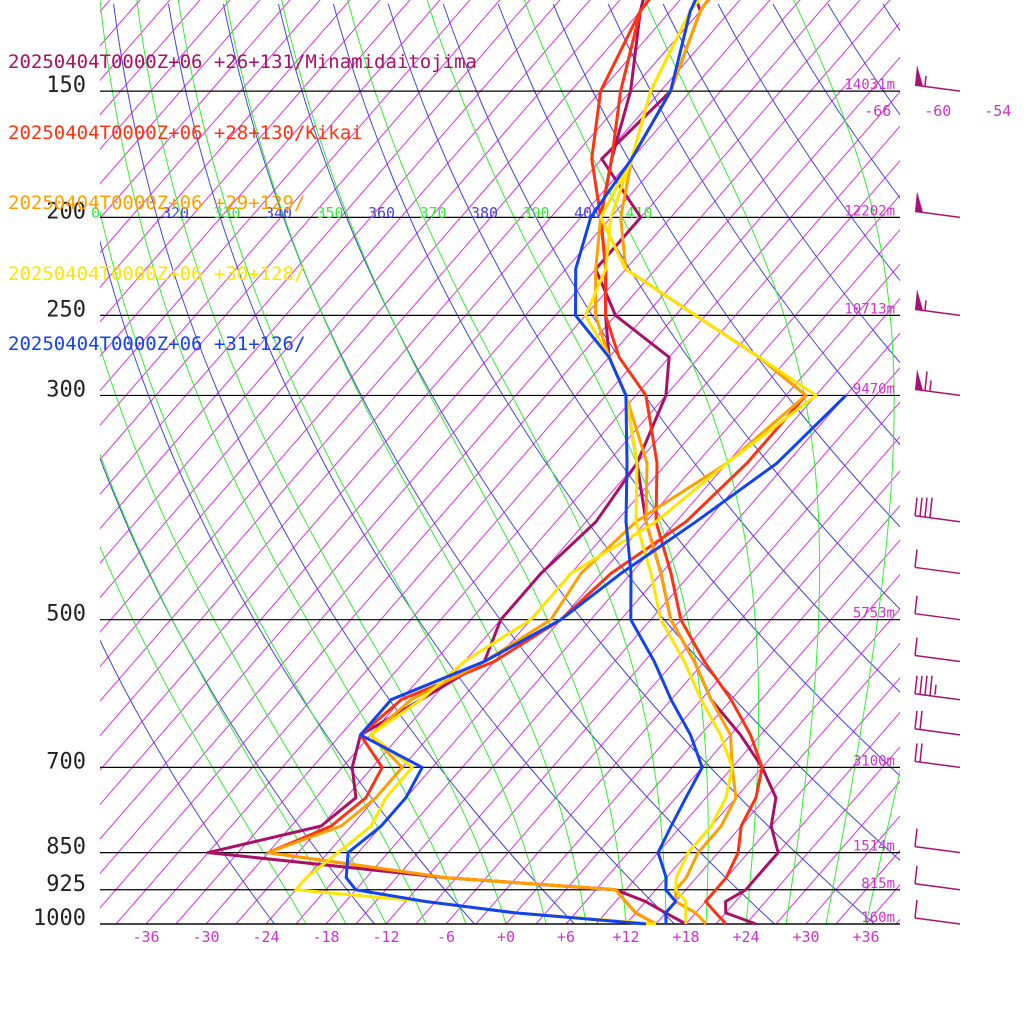 This screenshot has height=1024, width=1024. I want to click on temperature-tick-label: +6, so click(566, 937).